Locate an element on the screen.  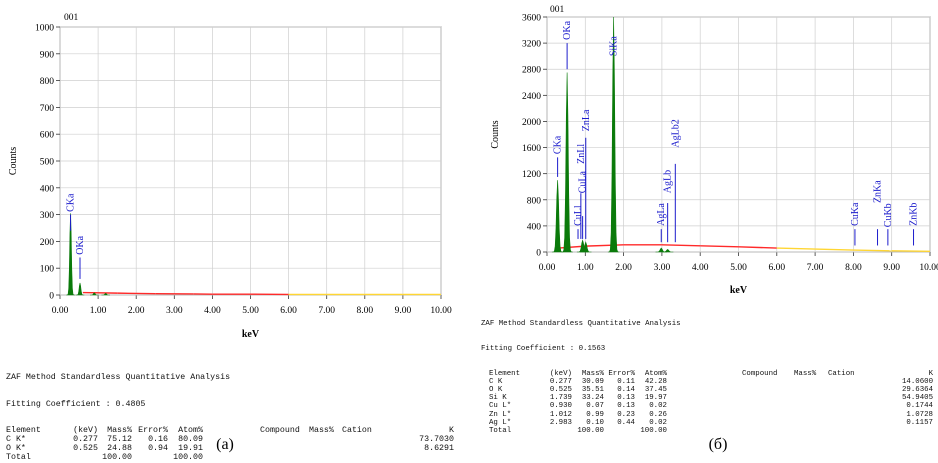
table-cell: K is located at coordinates (931, 374).